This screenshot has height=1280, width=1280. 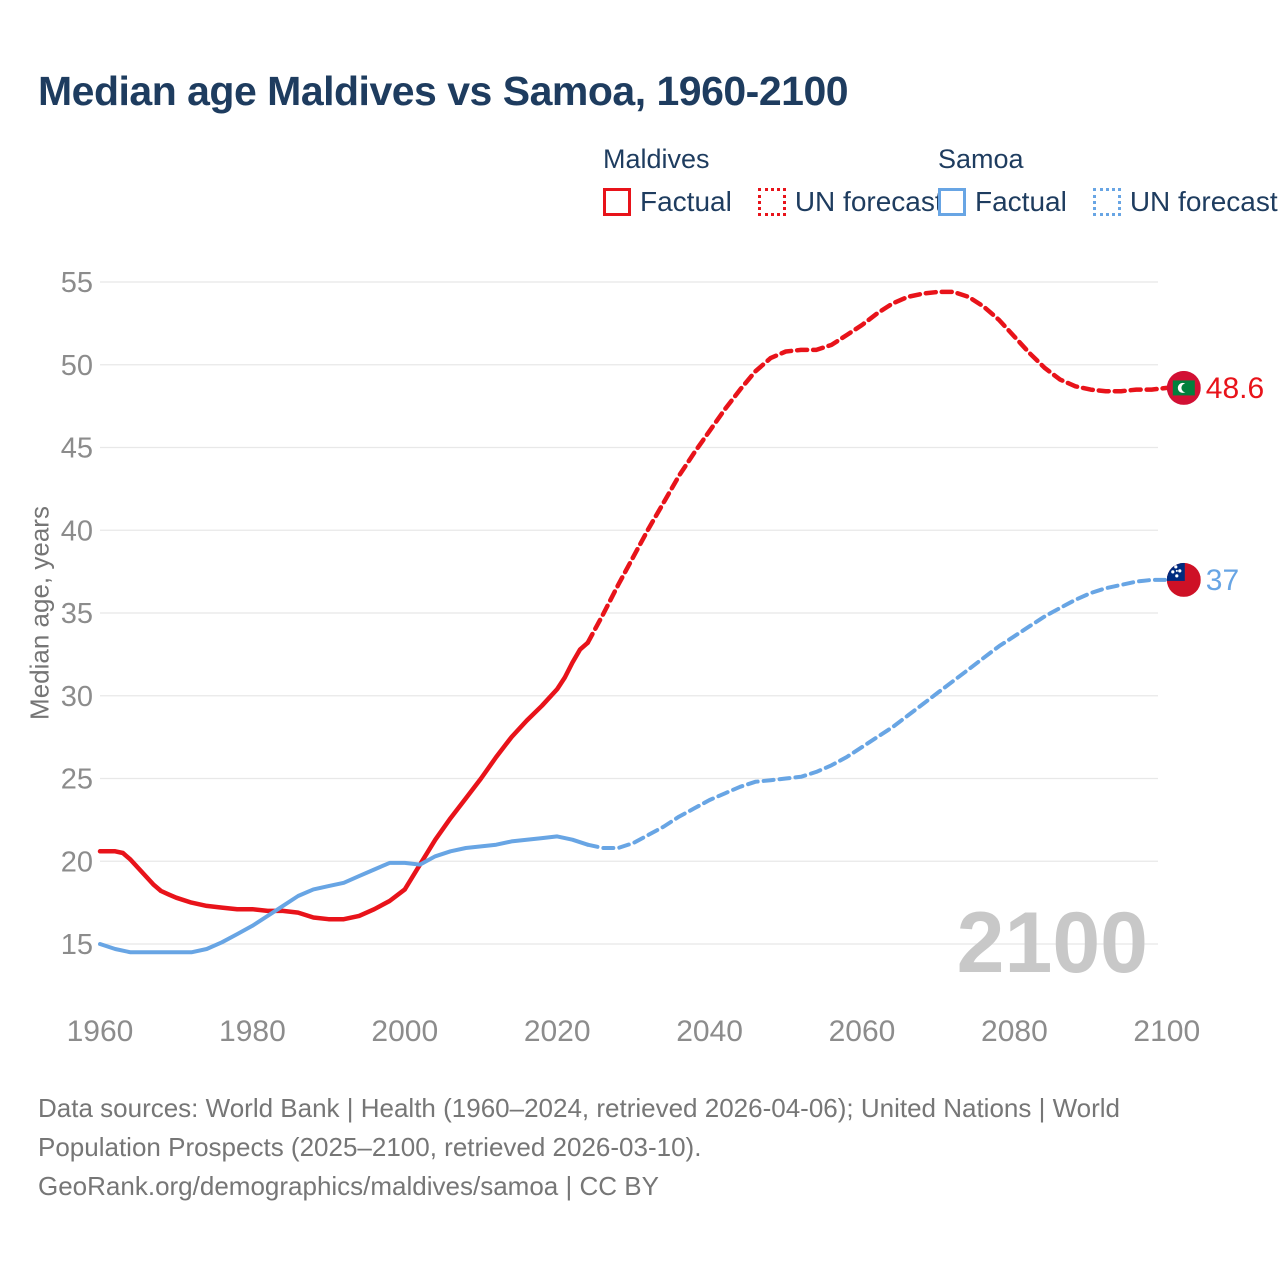 What do you see at coordinates (981, 159) in the screenshot?
I see `legend-group-label-samoa: Samoa` at bounding box center [981, 159].